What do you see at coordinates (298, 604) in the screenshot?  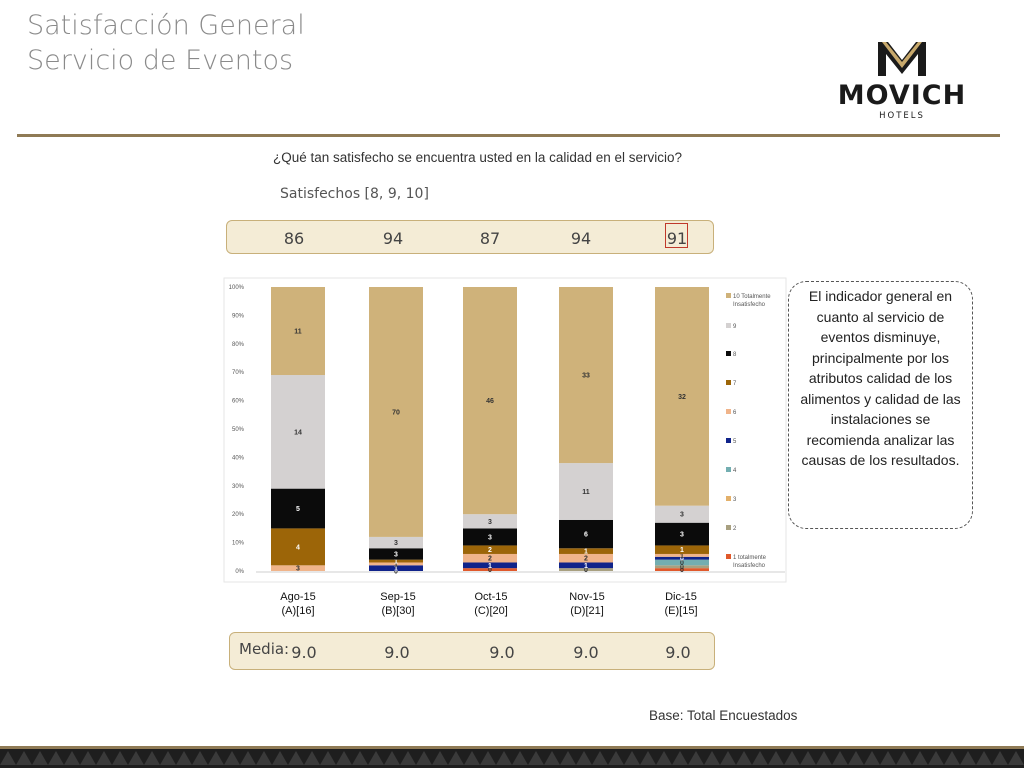 I see `x-category-label: Ago-15 (A)[16]` at bounding box center [298, 604].